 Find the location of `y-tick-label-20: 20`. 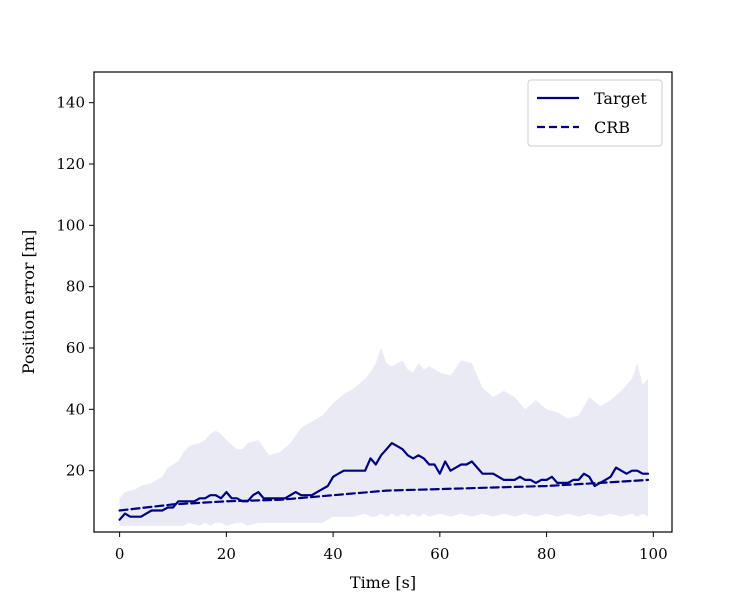

y-tick-label-20: 20 is located at coordinates (75, 471).